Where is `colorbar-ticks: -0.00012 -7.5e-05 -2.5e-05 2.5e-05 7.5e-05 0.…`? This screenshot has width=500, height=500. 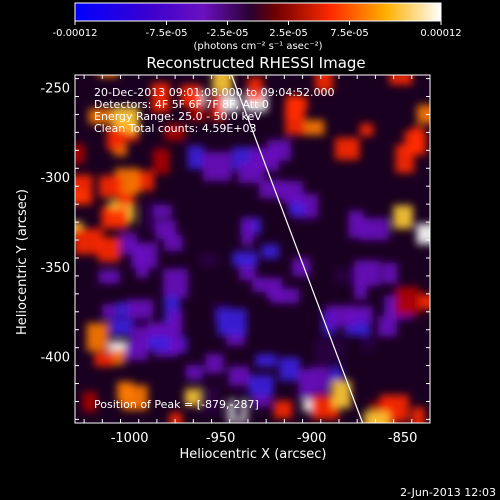
colorbar-ticks: -0.00012 -7.5e-05 -2.5e-05 2.5e-05 7.5e-05 0.… is located at coordinates (257, 30).